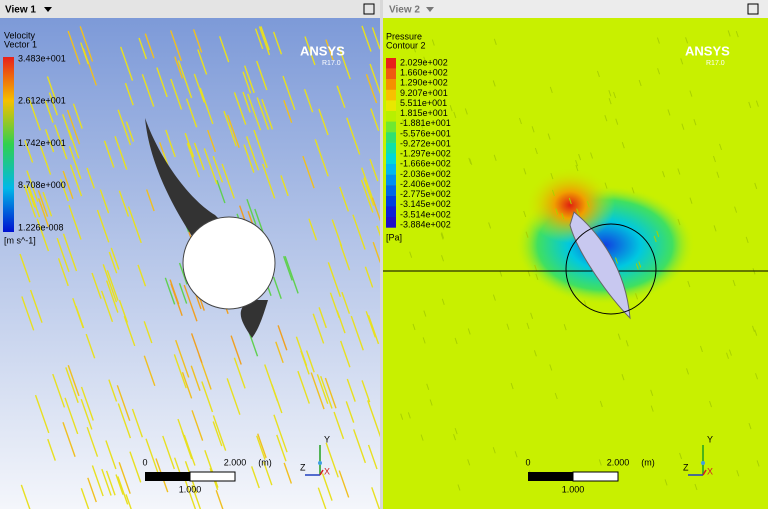 This screenshot has width=768, height=509. What do you see at coordinates (425, 143) in the screenshot?
I see `legend-label: -9.272e+001` at bounding box center [425, 143].